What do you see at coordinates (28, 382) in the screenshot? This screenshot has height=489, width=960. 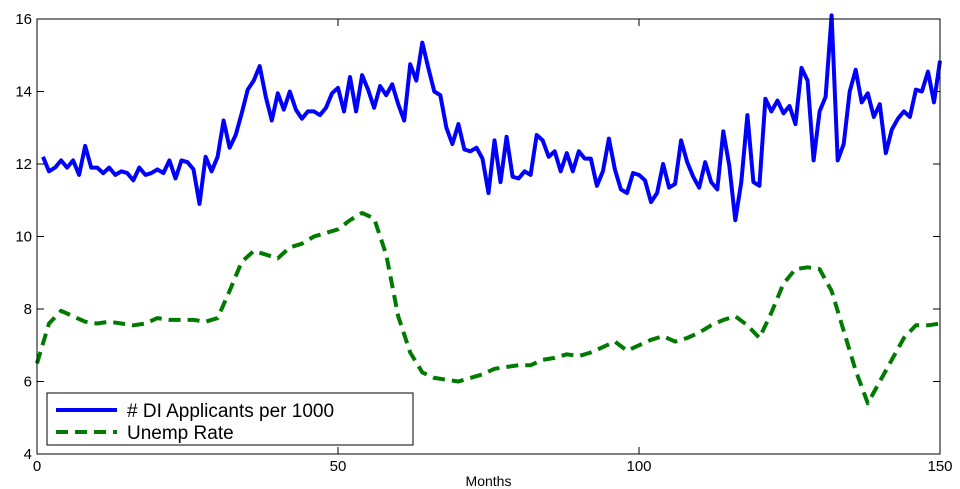 I see `y-tick-label: 6` at bounding box center [28, 382].